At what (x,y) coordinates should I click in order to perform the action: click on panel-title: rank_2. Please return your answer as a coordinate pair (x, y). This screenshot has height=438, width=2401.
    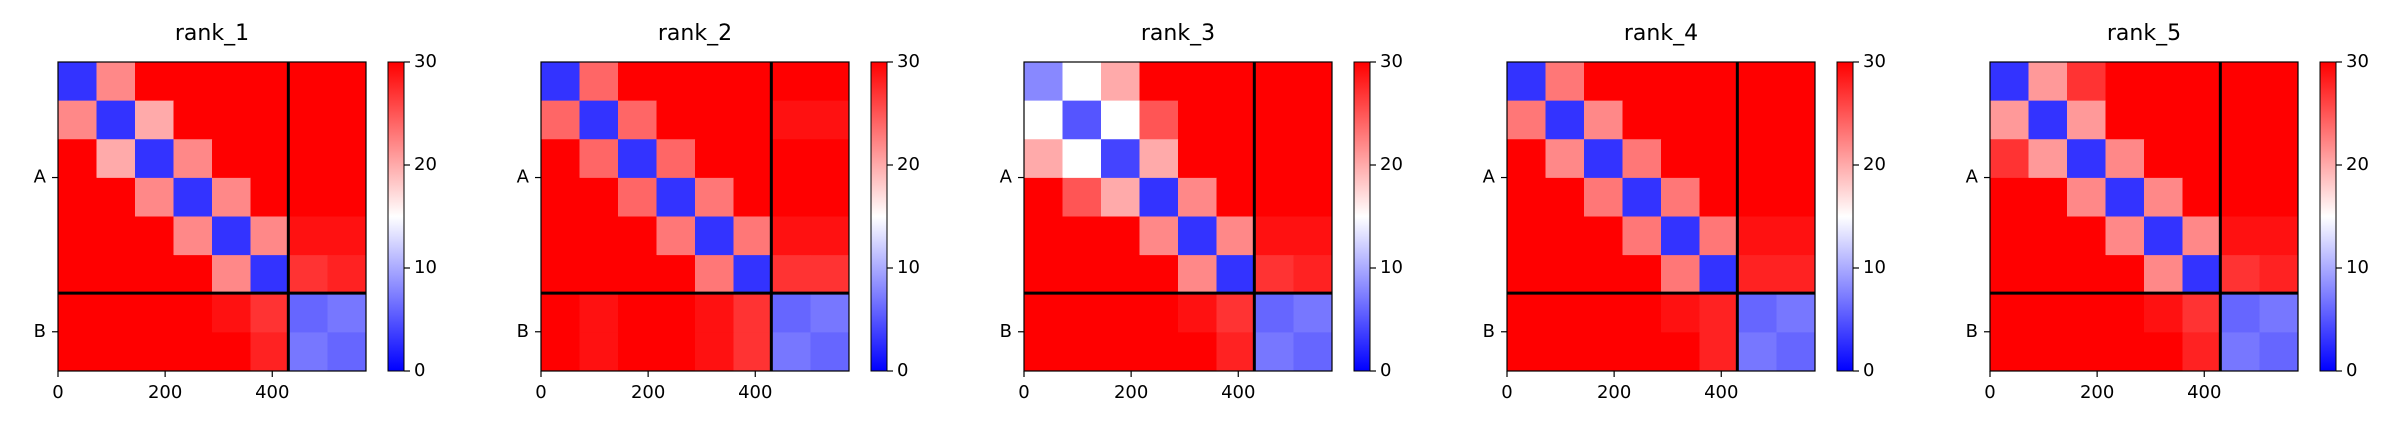
    Looking at the image, I should click on (695, 33).